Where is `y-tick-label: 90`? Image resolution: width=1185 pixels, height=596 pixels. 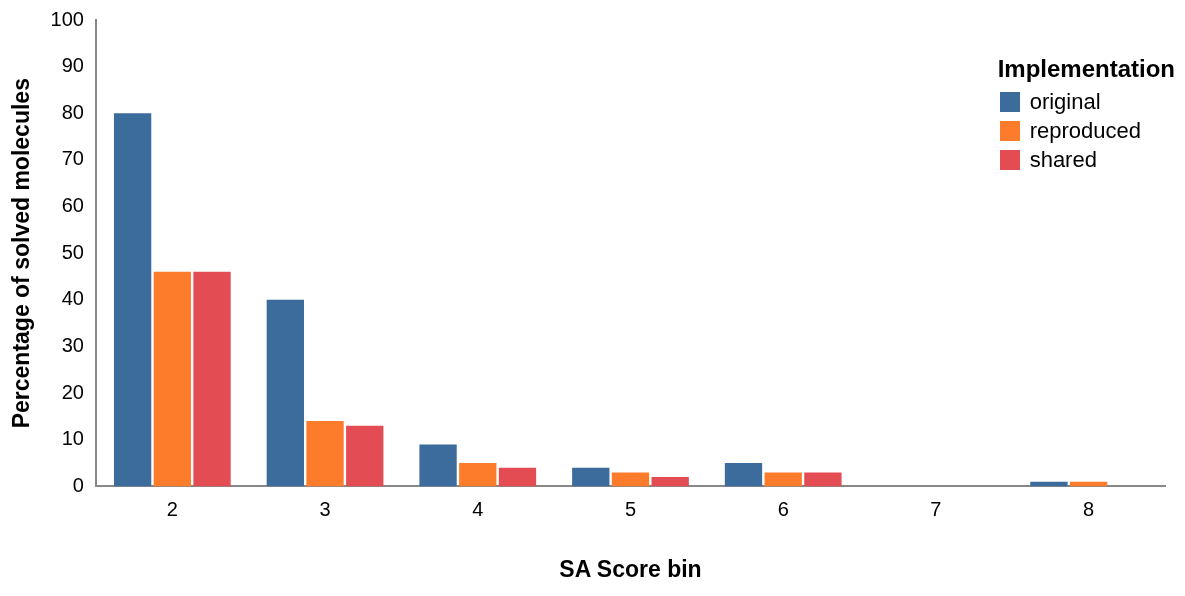
y-tick-label: 90 is located at coordinates (72, 65).